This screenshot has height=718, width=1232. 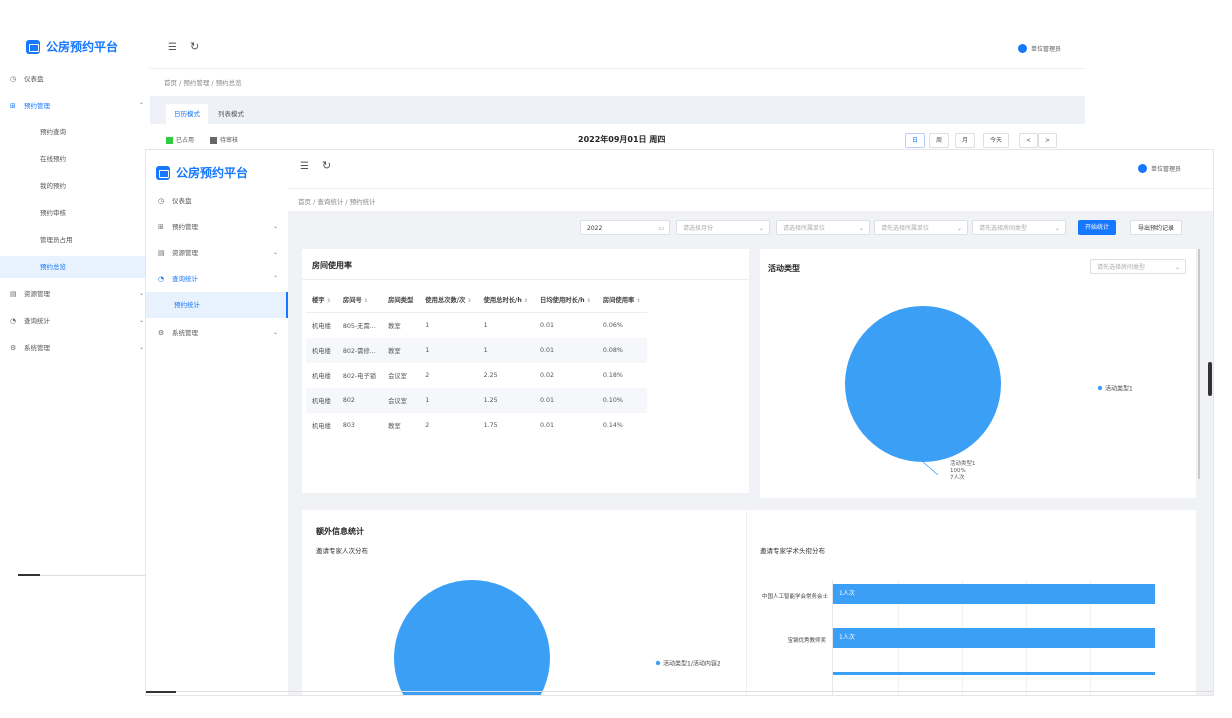 I want to click on nav-system: ⚙ 系统管理 ⌄, so click(x=217, y=333).